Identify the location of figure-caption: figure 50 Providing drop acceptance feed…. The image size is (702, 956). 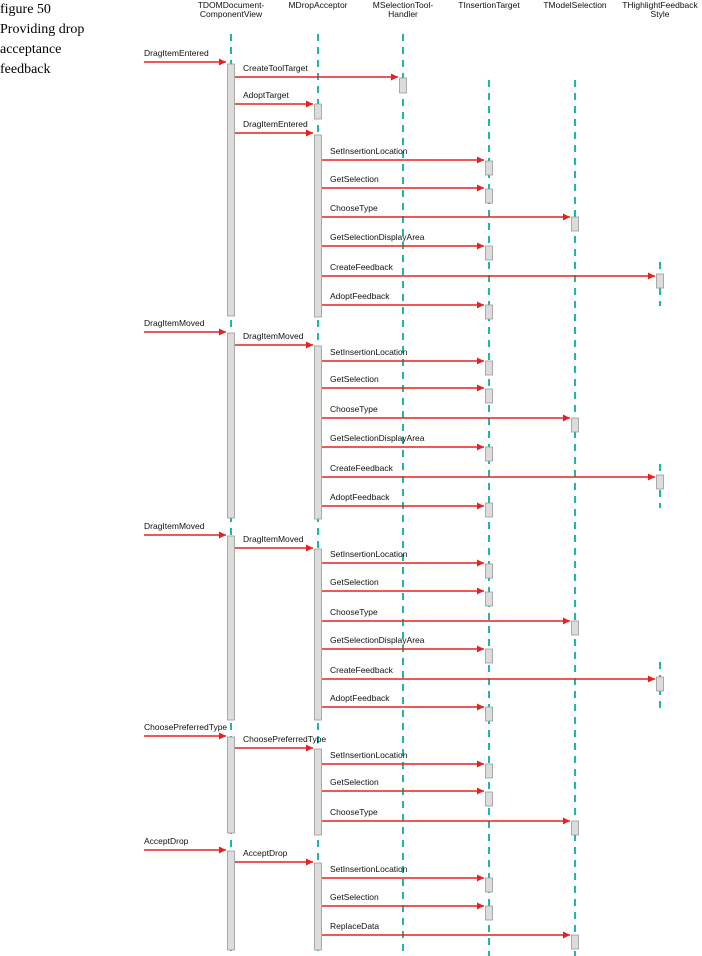
(60, 40).